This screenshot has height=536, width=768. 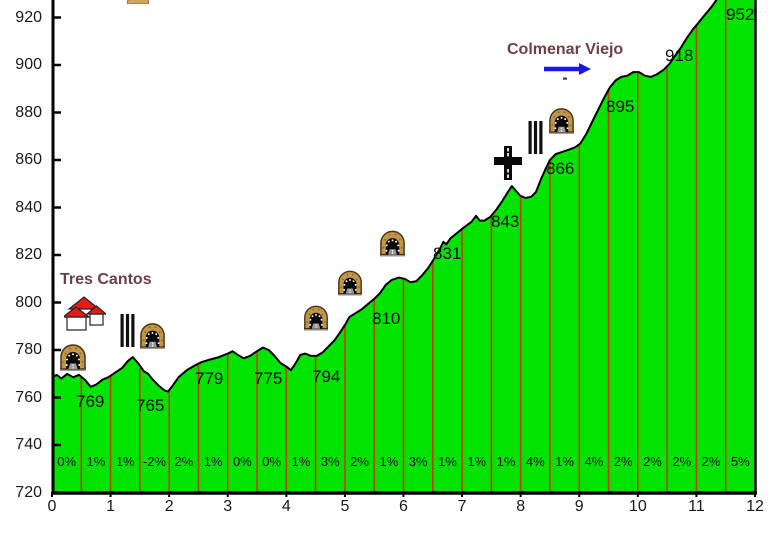 What do you see at coordinates (28, 112) in the screenshot?
I see `y-tick-label: 880` at bounding box center [28, 112].